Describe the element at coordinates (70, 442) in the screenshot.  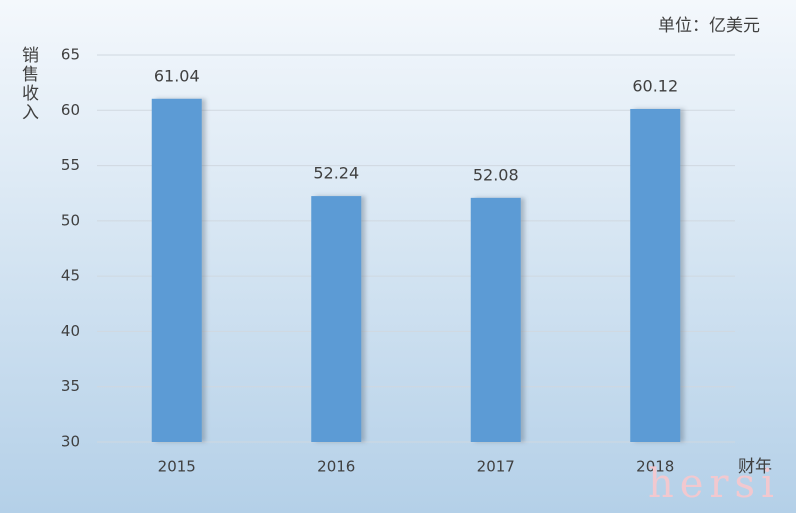
I see `y-tick-label: 30` at that location.